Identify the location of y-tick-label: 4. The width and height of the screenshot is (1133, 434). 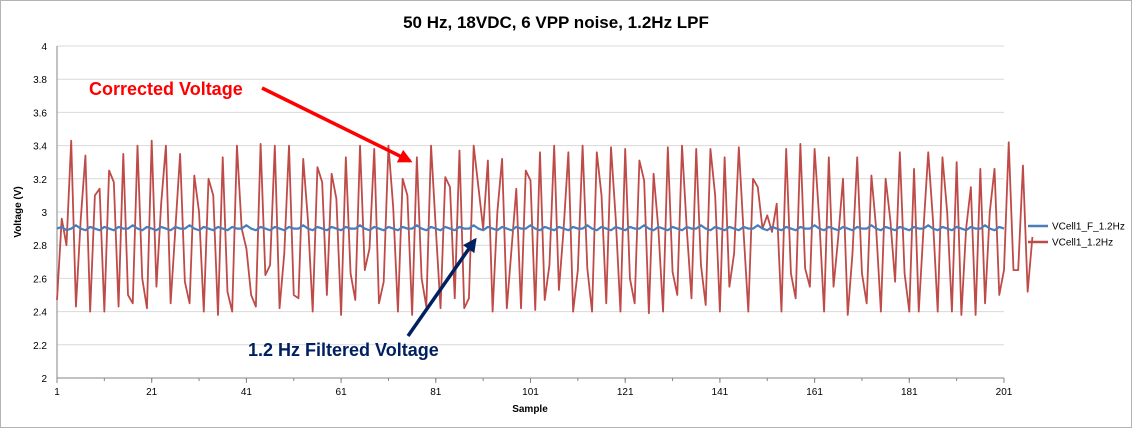
(44, 47).